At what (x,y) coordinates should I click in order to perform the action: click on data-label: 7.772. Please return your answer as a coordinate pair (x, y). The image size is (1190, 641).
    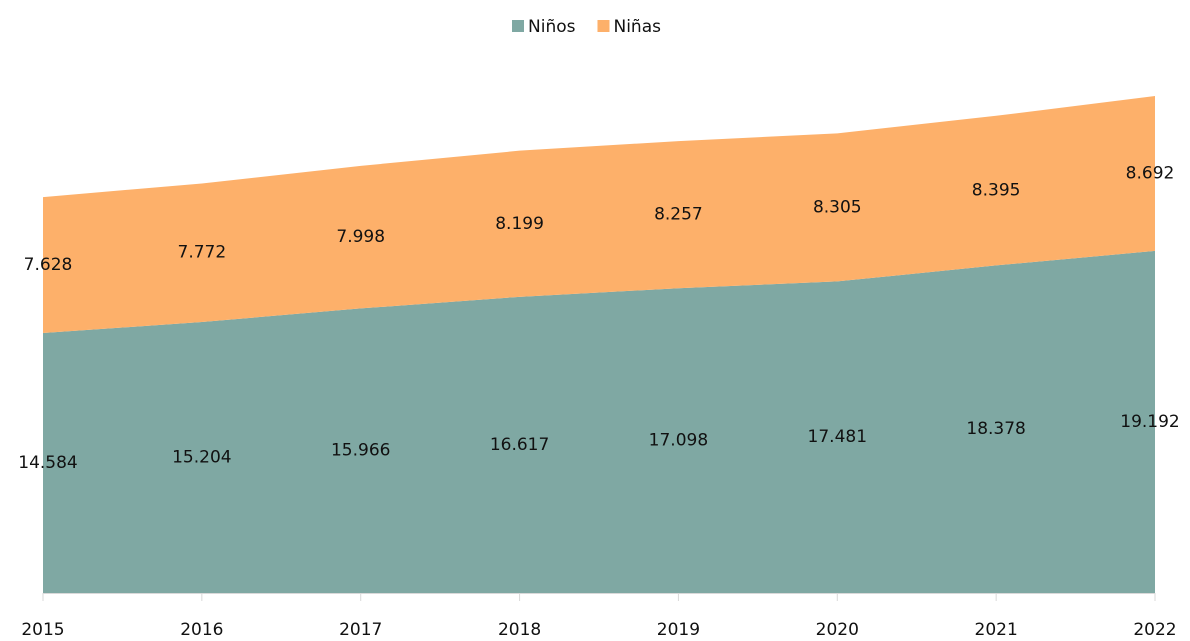
    Looking at the image, I should click on (202, 253).